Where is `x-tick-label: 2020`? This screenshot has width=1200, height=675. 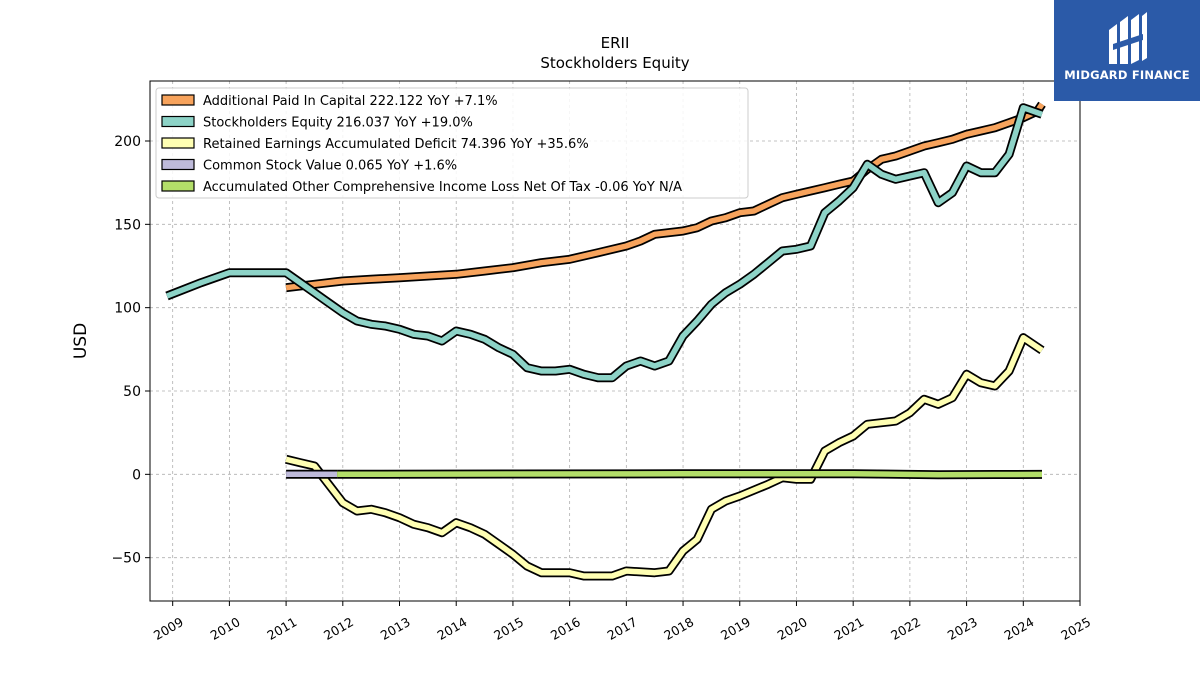
x-tick-label: 2020 is located at coordinates (792, 628).